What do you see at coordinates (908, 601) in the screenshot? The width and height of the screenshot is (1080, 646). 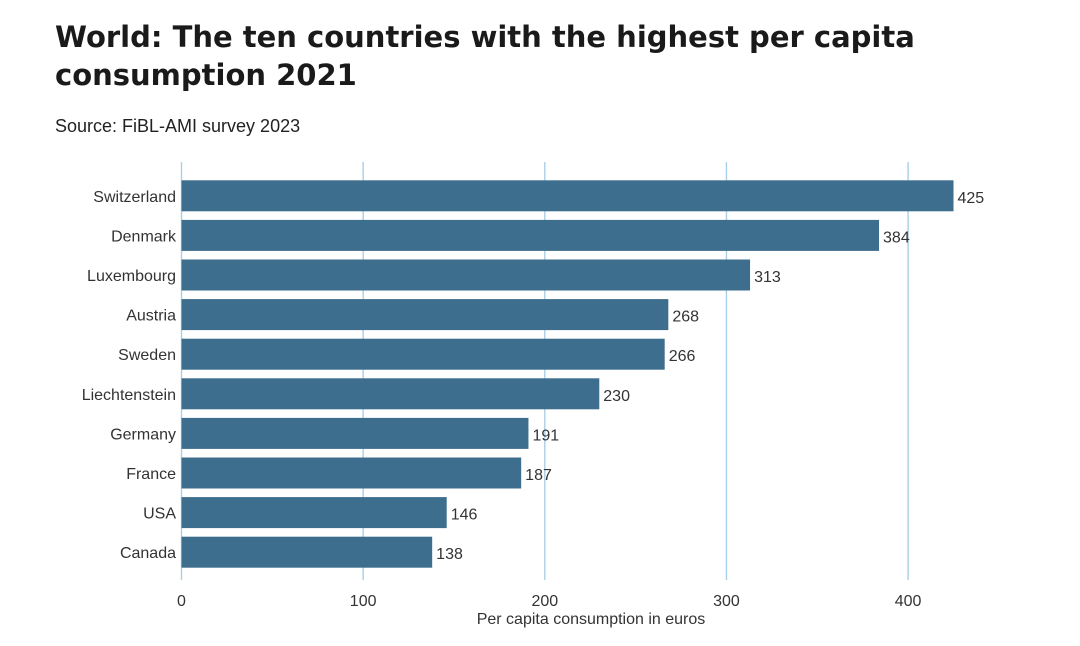 I see `x-tick-label-400: 400` at bounding box center [908, 601].